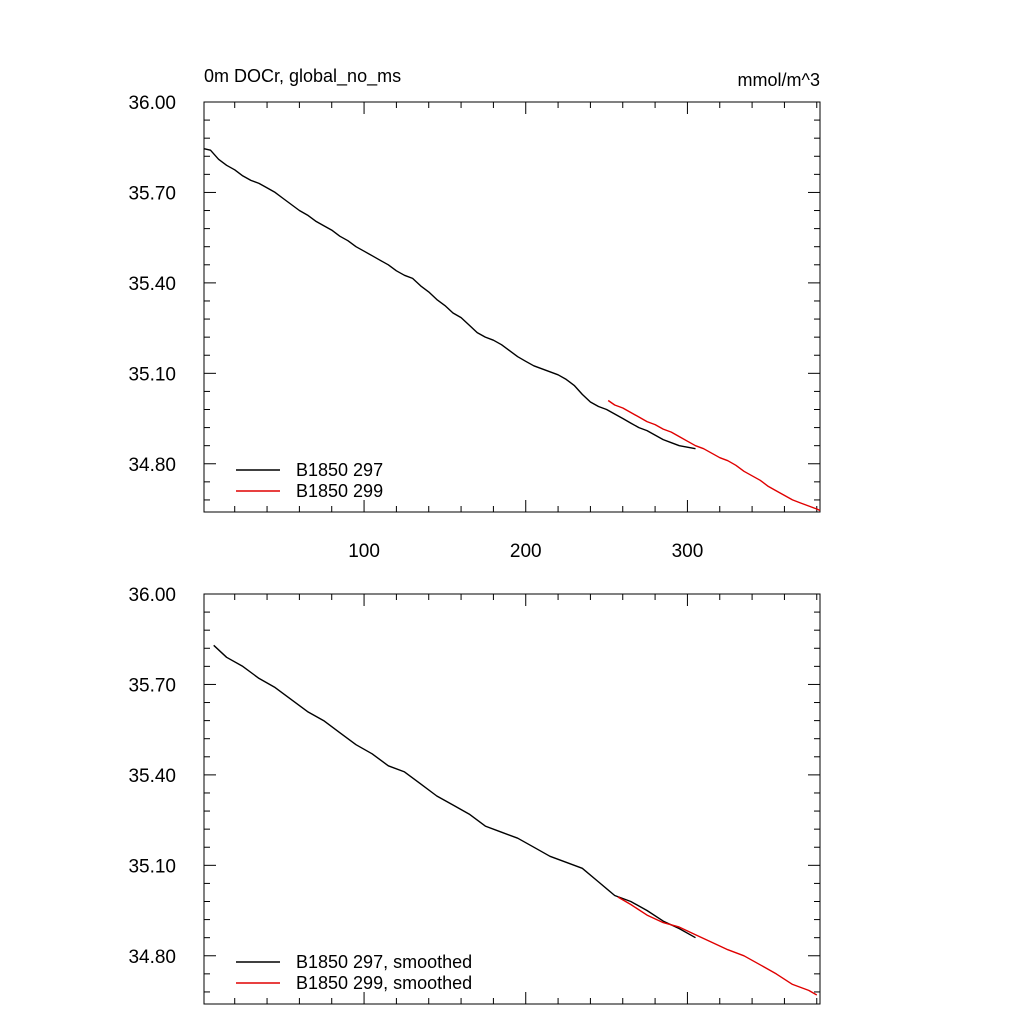  Describe the element at coordinates (364, 551) in the screenshot. I see `x-tick-label: 100` at that location.